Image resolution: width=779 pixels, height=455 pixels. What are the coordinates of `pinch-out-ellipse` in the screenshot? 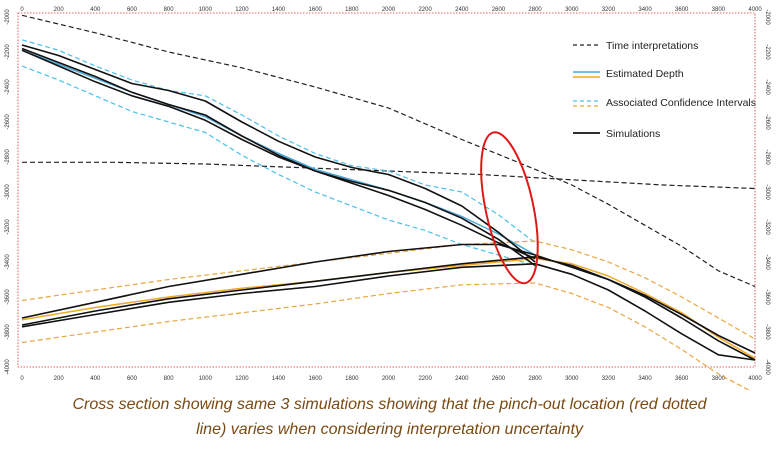 It's located at (509, 208).